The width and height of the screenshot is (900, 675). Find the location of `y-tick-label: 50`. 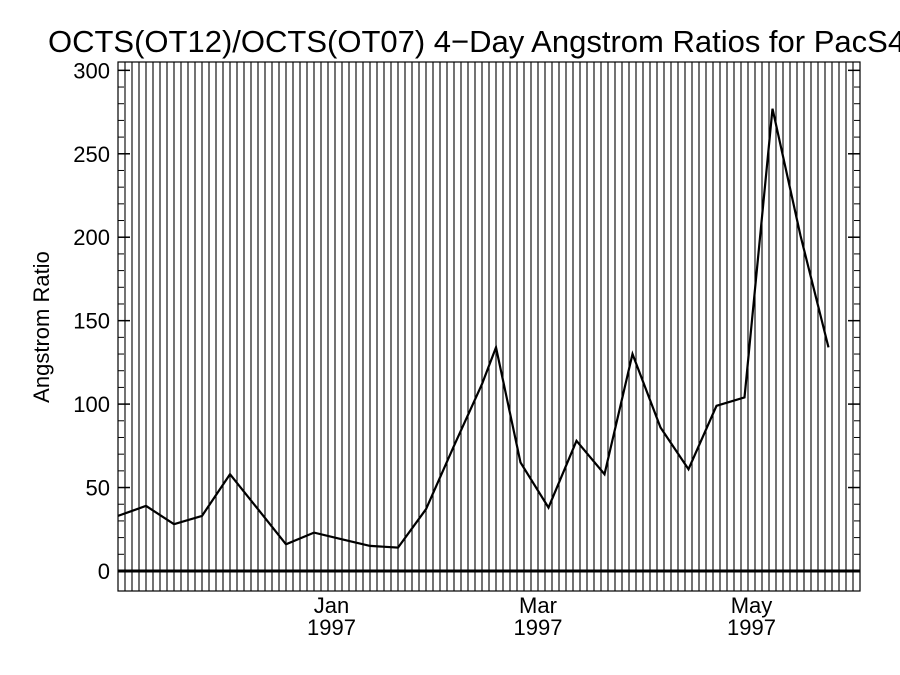

y-tick-label: 50 is located at coordinates (98, 488).